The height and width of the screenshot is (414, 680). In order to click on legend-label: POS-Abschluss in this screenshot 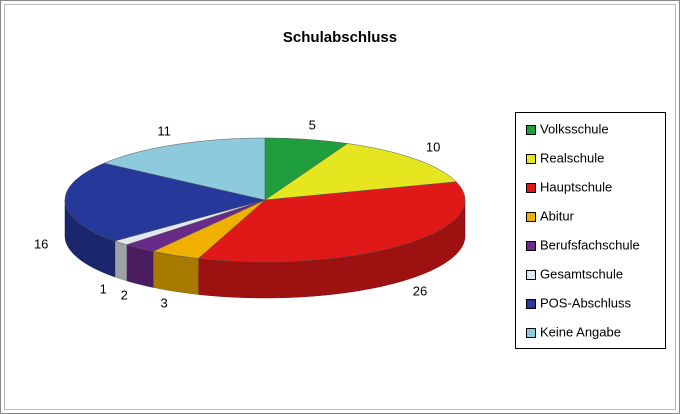, I will do `click(586, 302)`.